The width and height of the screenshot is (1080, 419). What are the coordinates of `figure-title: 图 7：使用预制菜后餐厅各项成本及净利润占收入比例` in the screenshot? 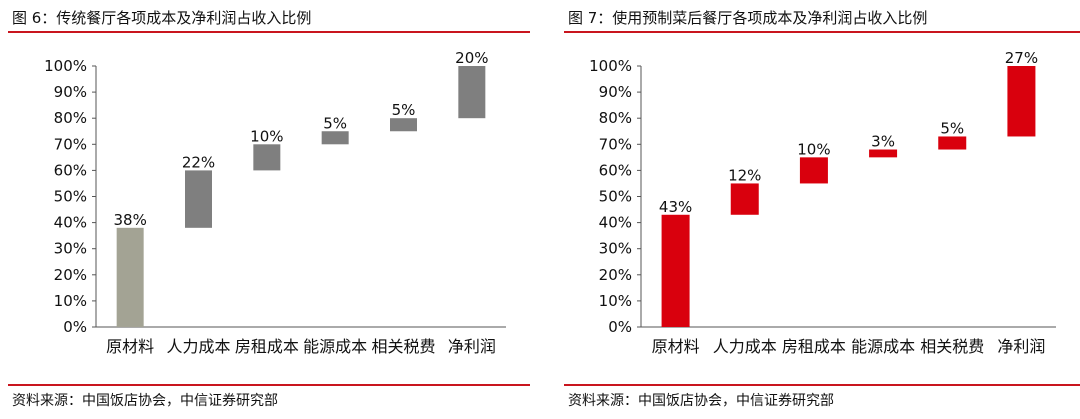 It's located at (748, 18).